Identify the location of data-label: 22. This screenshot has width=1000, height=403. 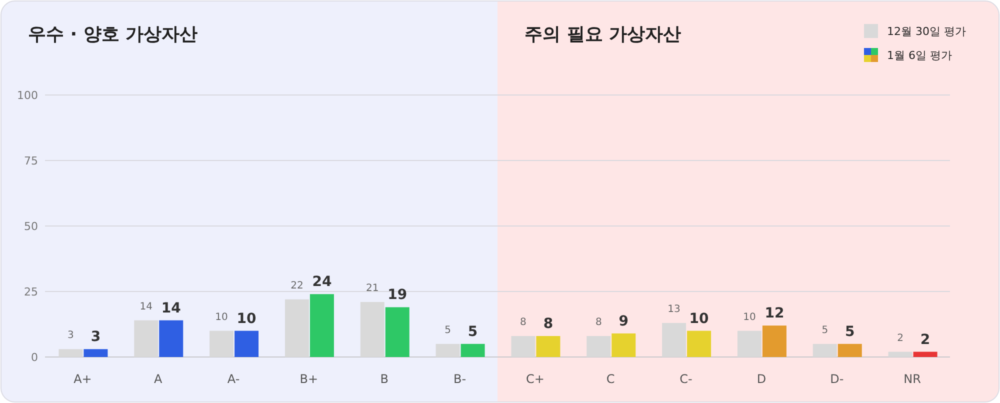
(297, 286).